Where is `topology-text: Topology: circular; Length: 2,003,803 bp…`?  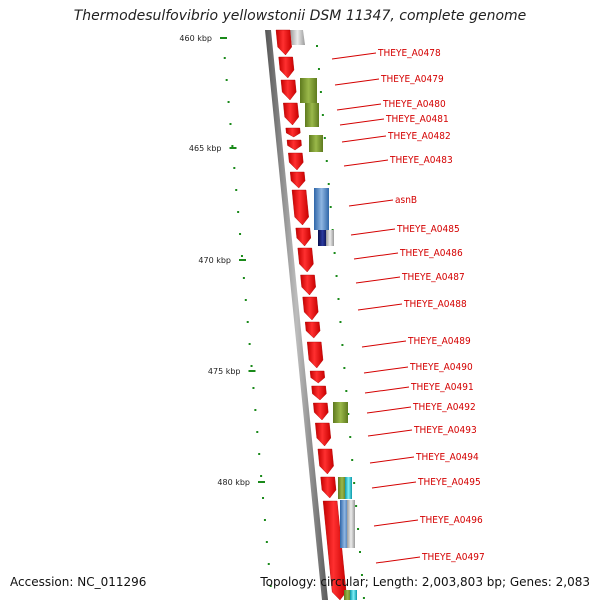 topology-text: Topology: circular; Length: 2,003,803 bp… is located at coordinates (425, 582).